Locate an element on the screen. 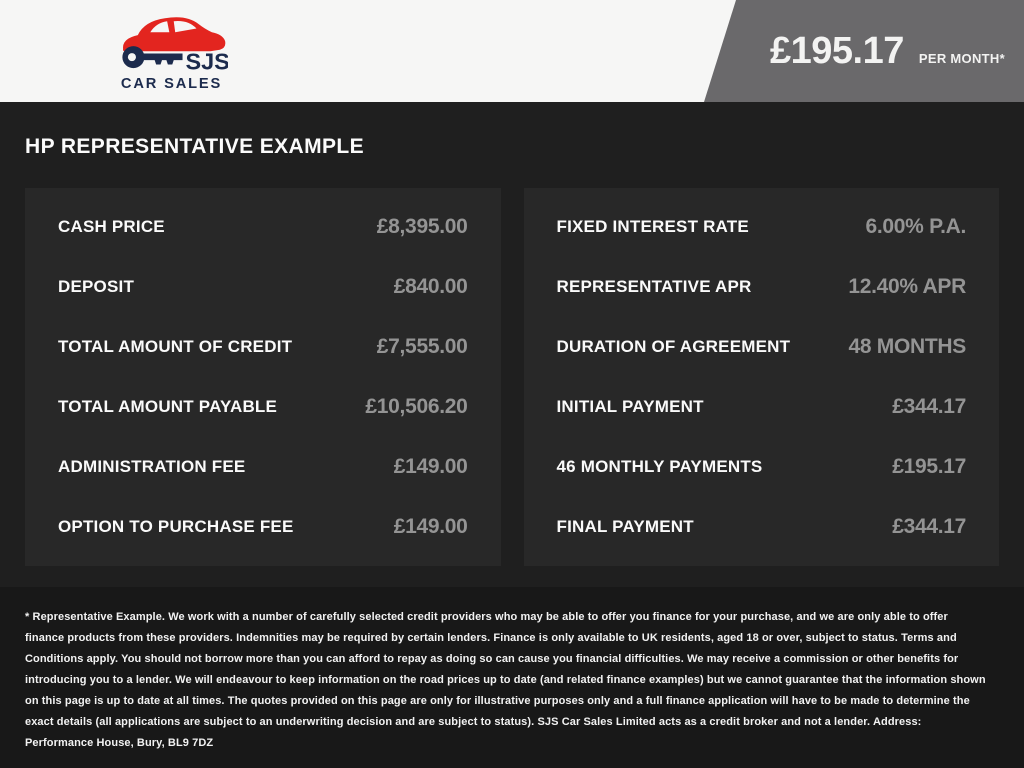 This screenshot has width=1024, height=768. table-row: CASH PRICE £8,395.00 is located at coordinates (263, 227).